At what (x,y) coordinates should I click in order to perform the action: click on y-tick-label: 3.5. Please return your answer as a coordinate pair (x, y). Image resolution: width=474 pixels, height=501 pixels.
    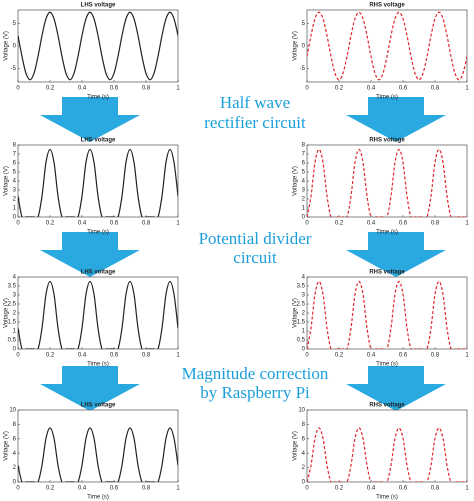
    Looking at the image, I should click on (301, 287).